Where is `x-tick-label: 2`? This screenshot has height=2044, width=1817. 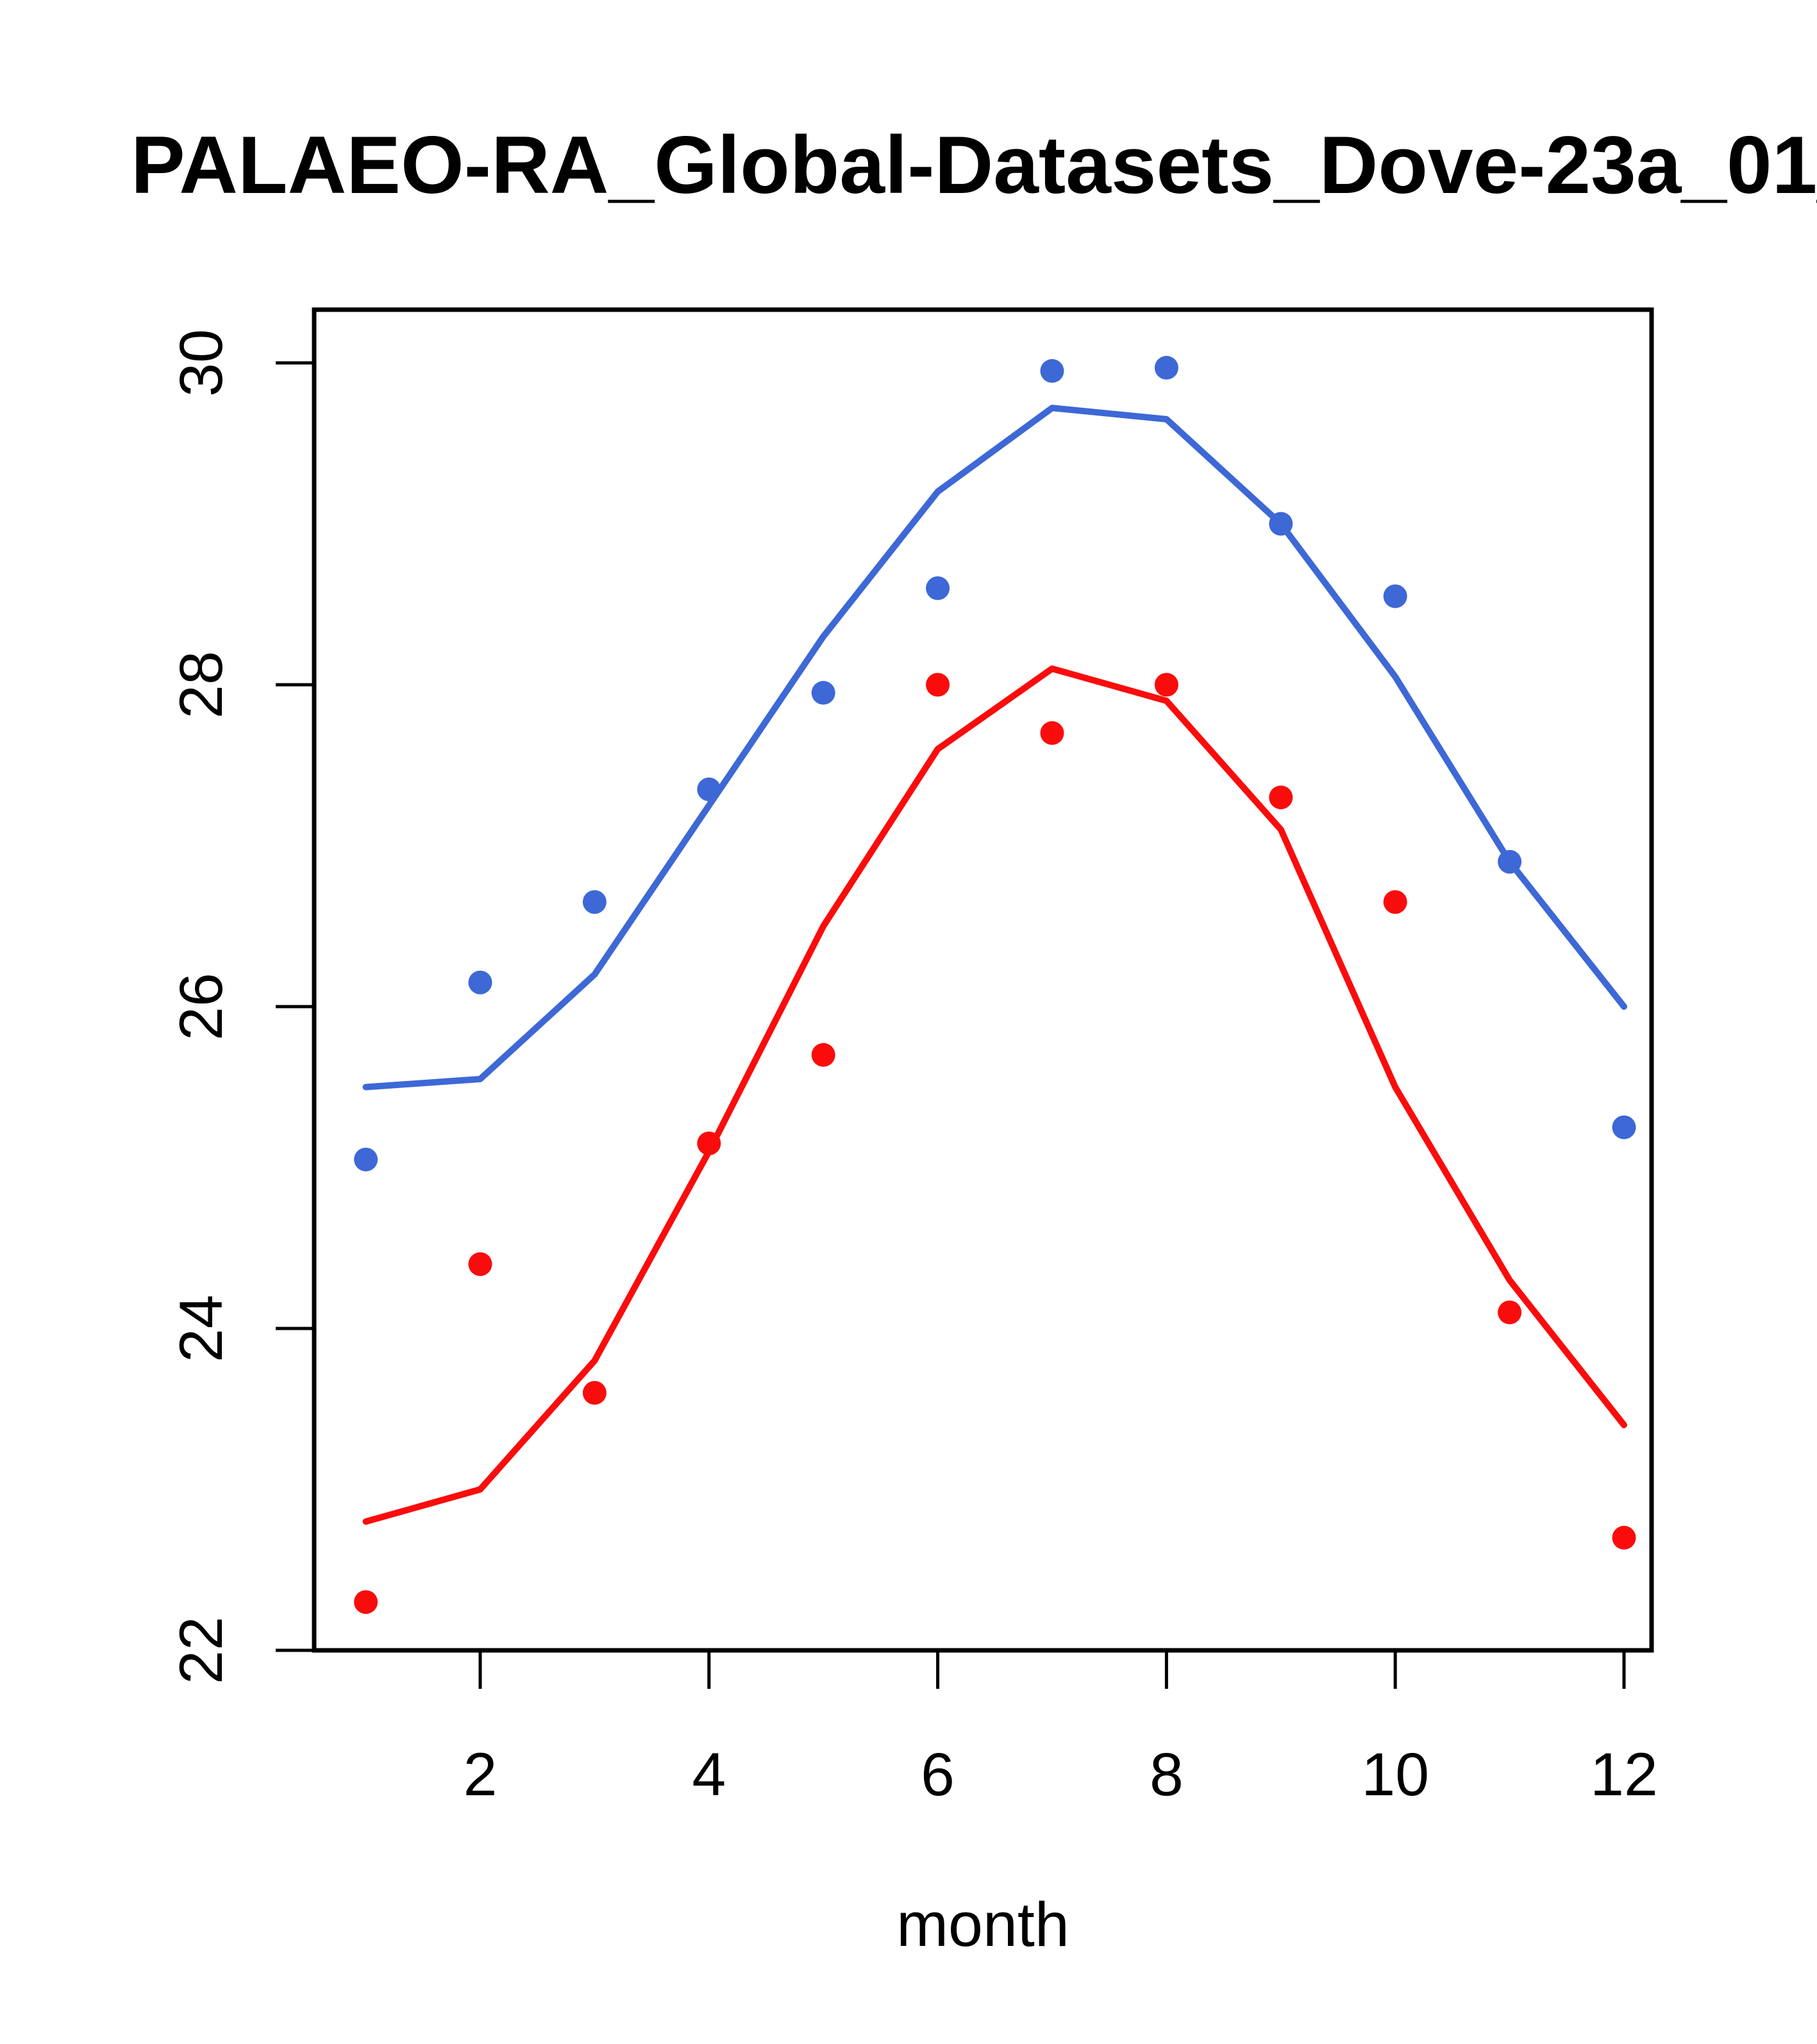
x-tick-label: 2 is located at coordinates (481, 1775).